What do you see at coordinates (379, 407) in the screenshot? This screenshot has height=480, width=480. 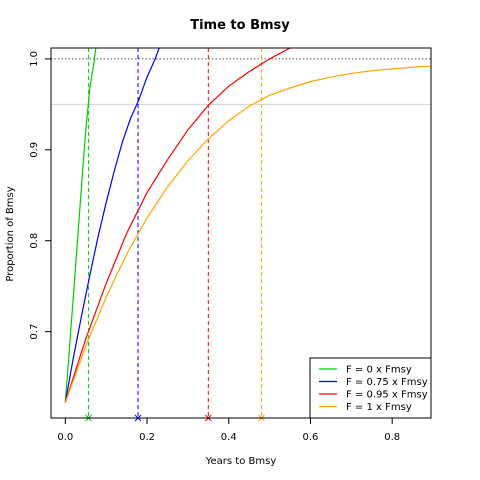 I see `legend-label-3: F = 1 x Fmsy` at bounding box center [379, 407].